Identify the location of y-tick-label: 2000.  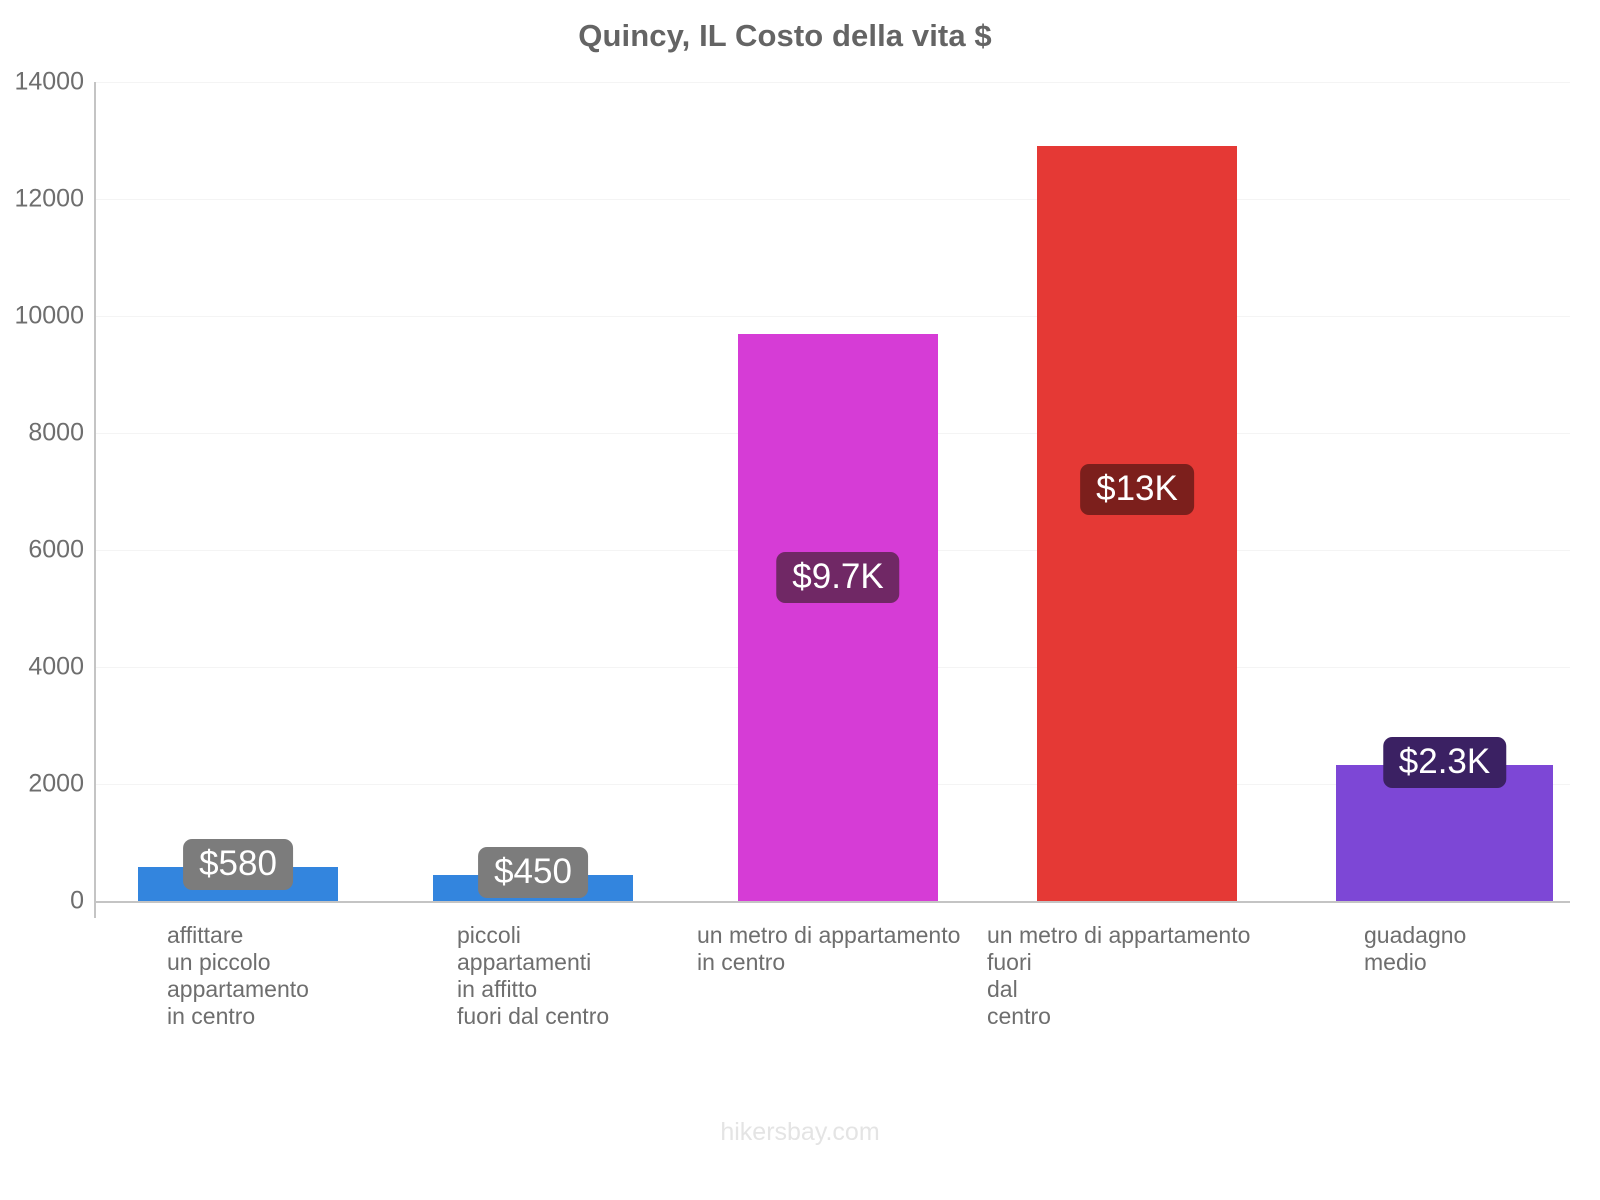
(56, 783).